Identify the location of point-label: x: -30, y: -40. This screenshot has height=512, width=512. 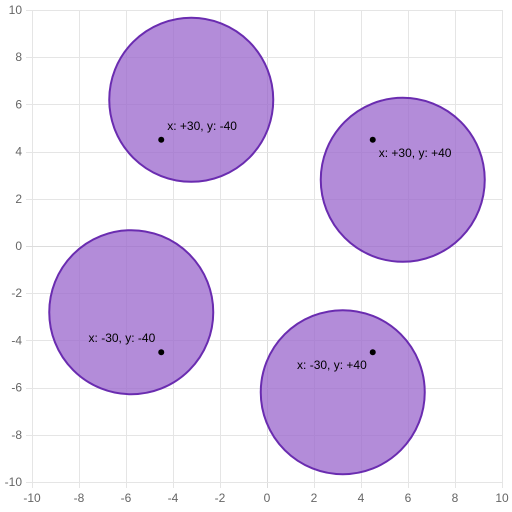
(122, 338).